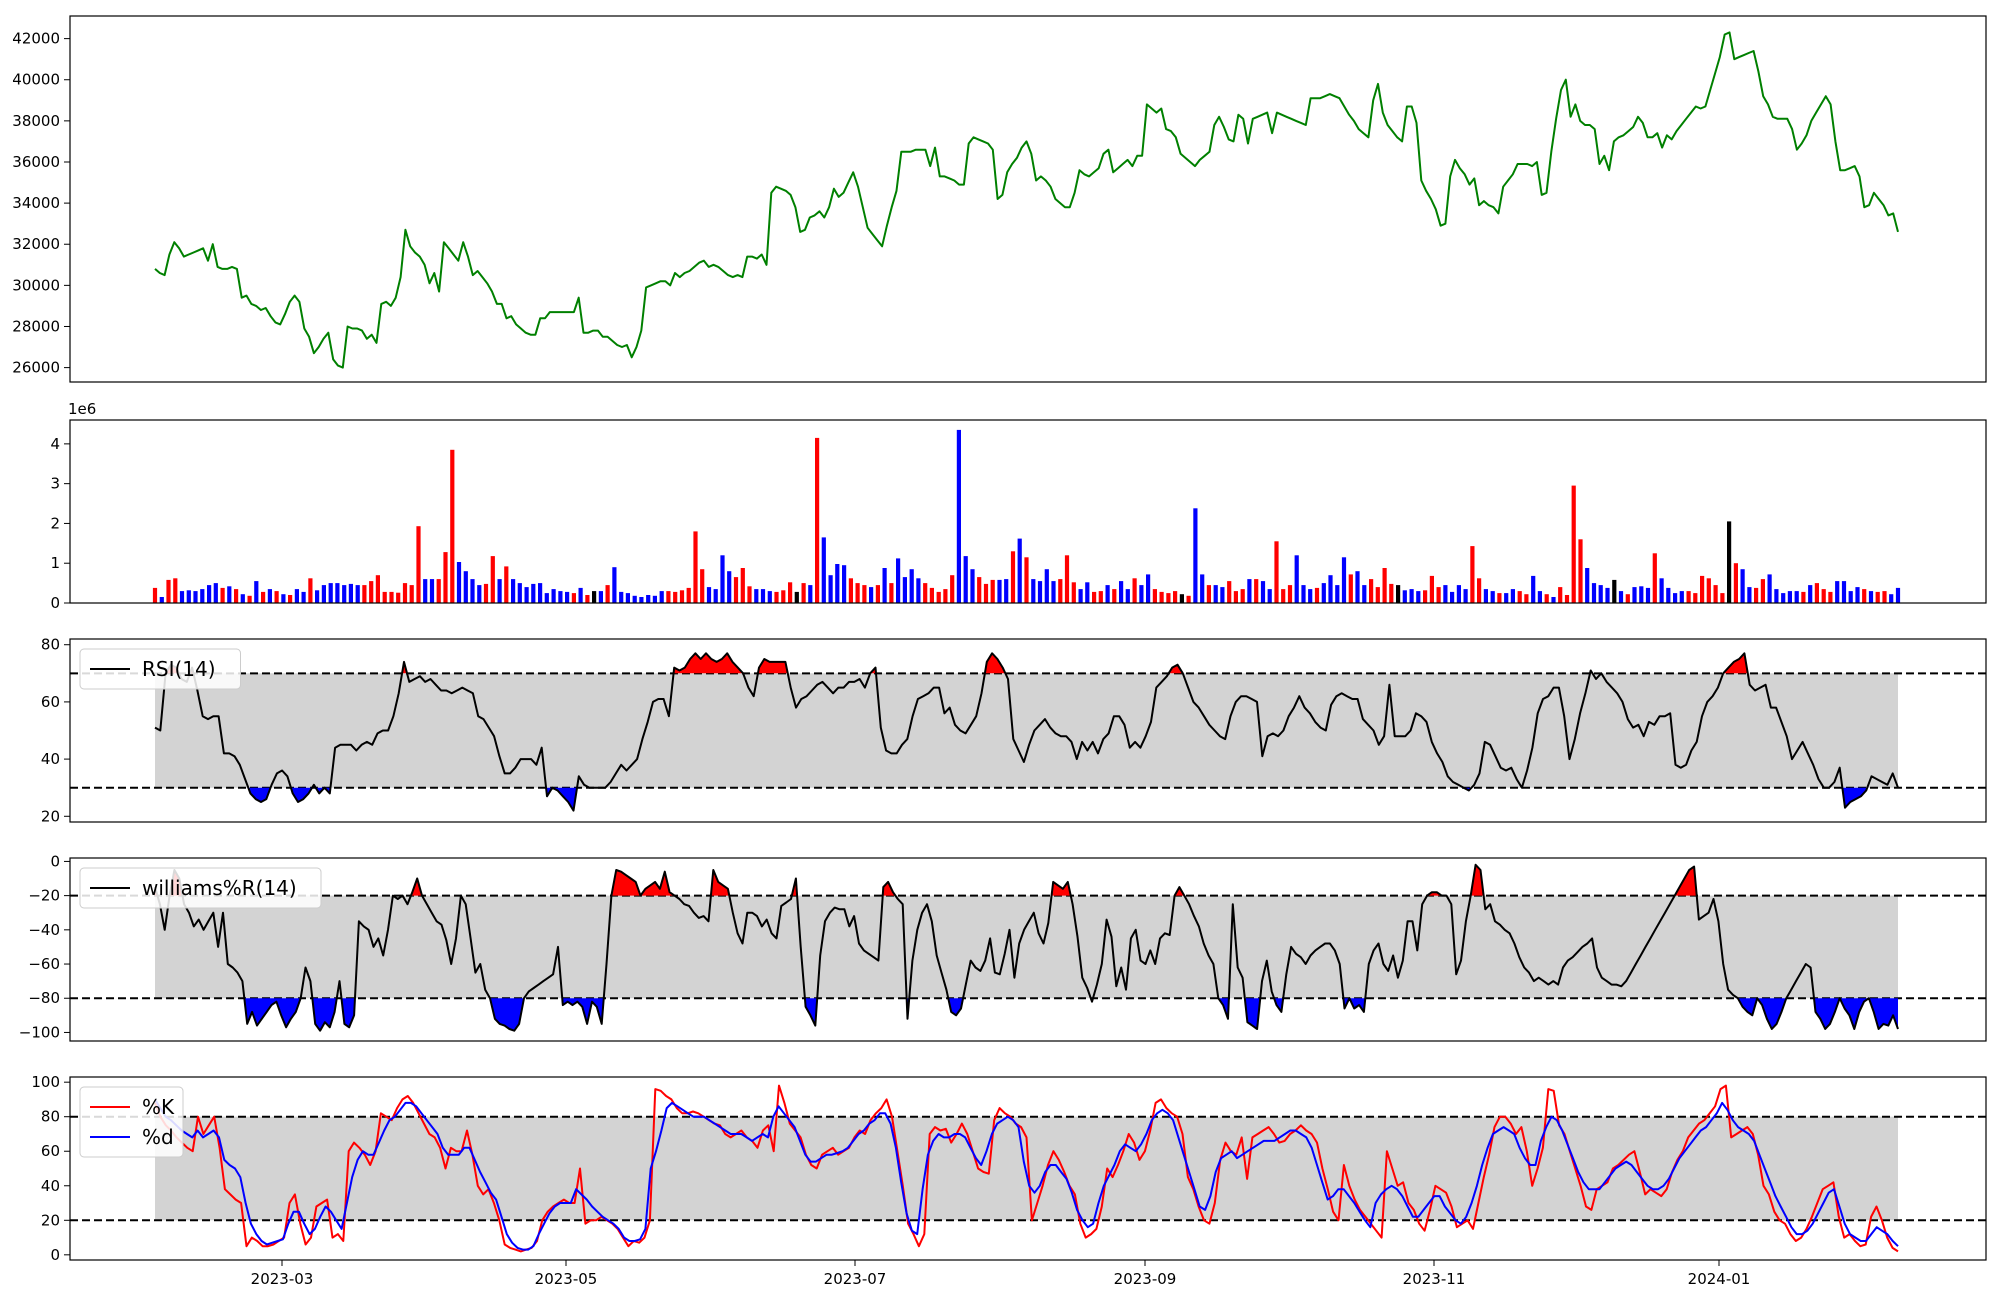 The height and width of the screenshot is (1300, 2000). Describe the element at coordinates (1026, 1168) in the screenshot. I see `neutral-band` at that location.